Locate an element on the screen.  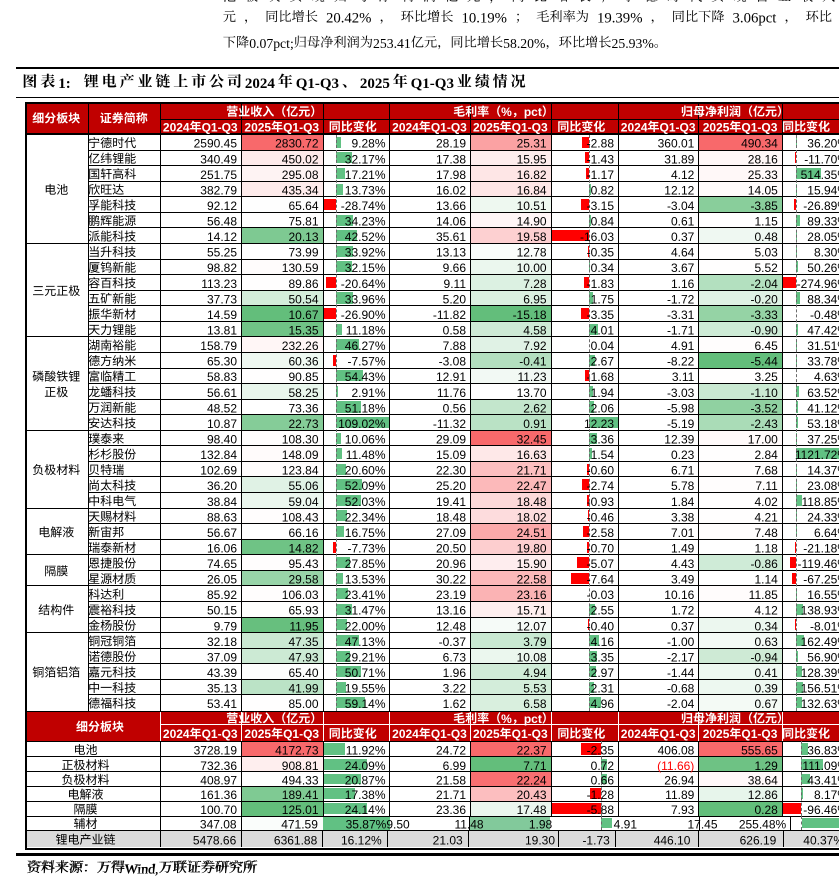
svg-text: 255.48% is located at coordinates (763, 825).